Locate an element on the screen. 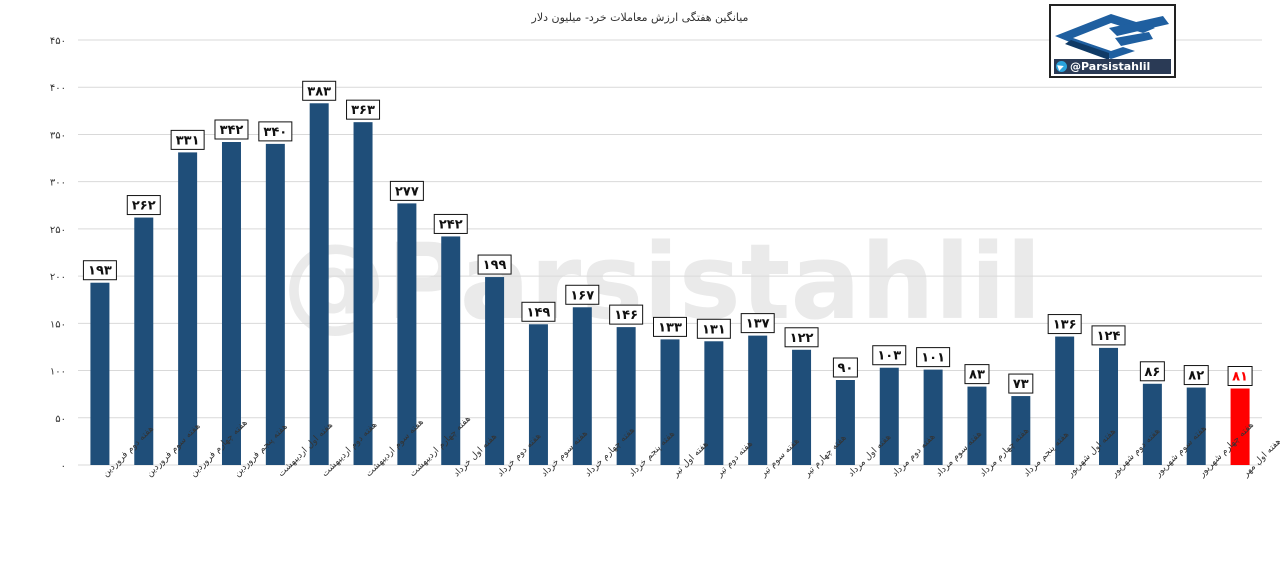  data-label: ۱۹۳ is located at coordinates (100, 271).